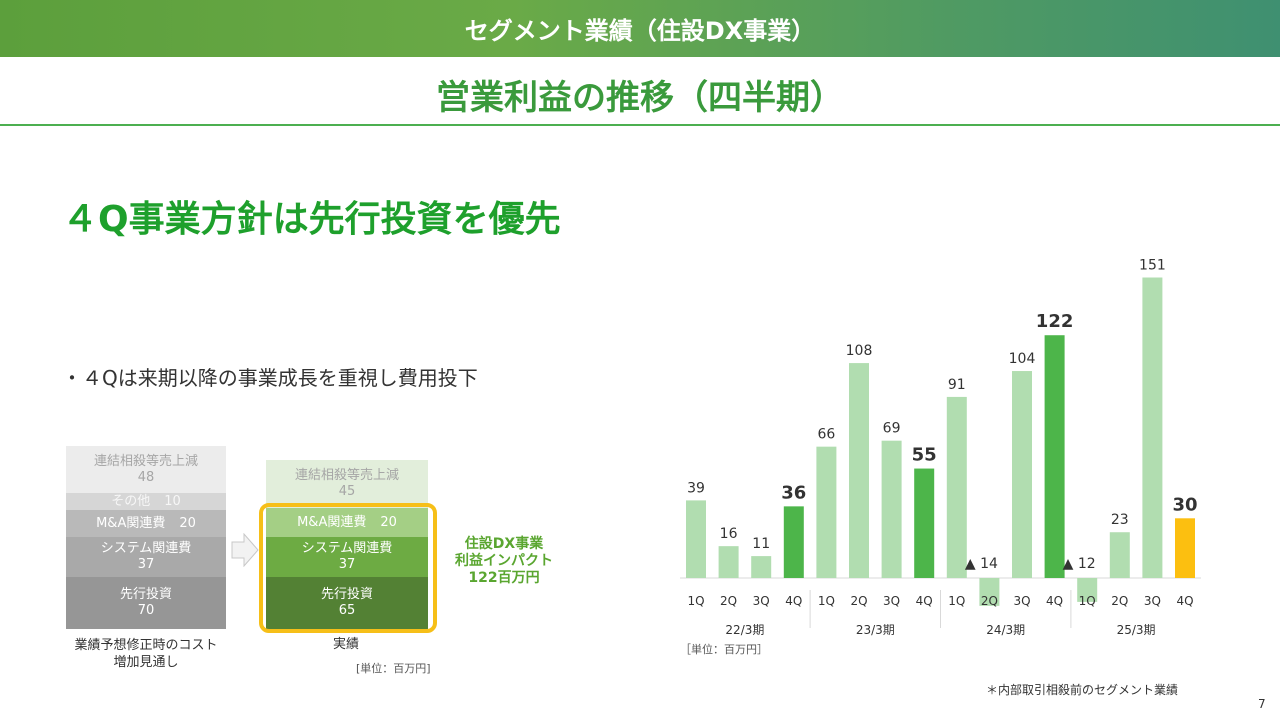 This screenshot has height=720, width=1280. I want to click on forecast-block-investment: 先行投資 70, so click(146, 603).